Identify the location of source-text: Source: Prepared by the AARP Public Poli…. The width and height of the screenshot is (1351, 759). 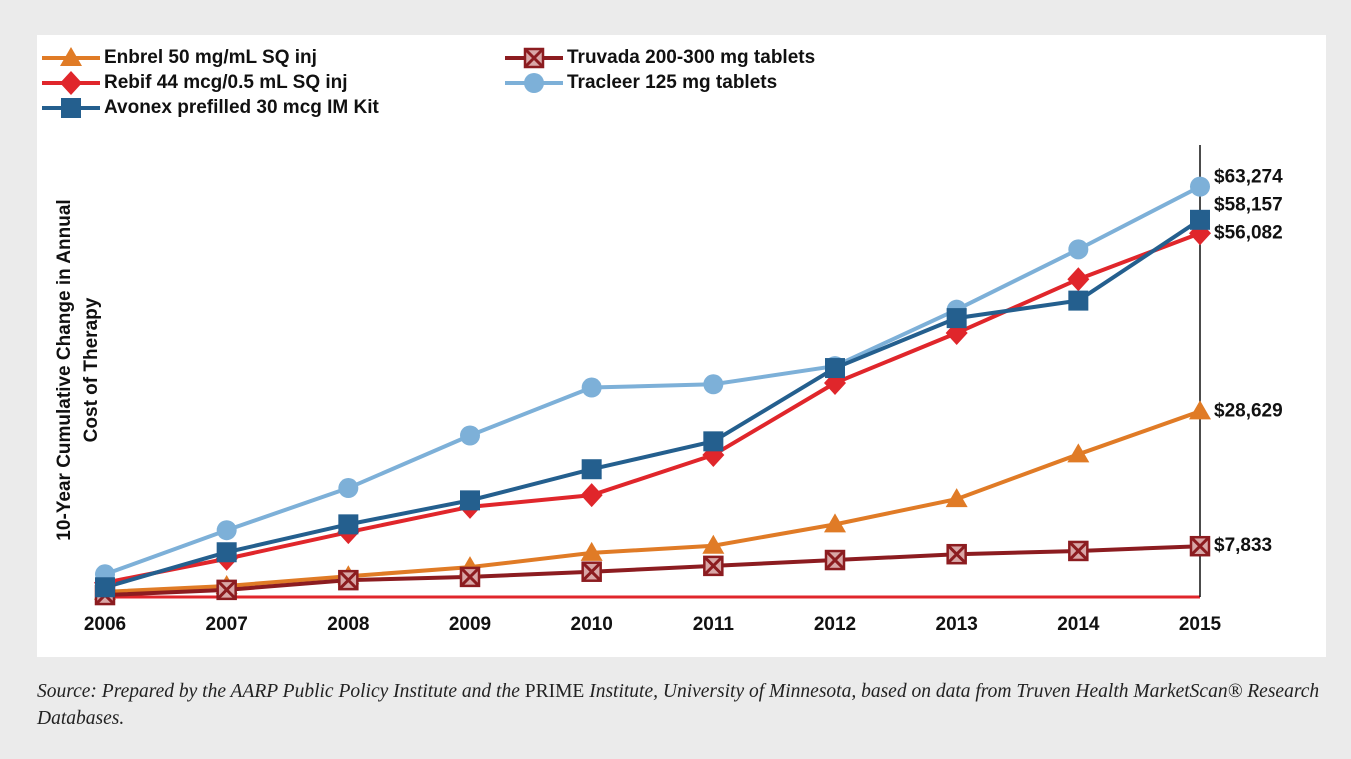
(281, 691).